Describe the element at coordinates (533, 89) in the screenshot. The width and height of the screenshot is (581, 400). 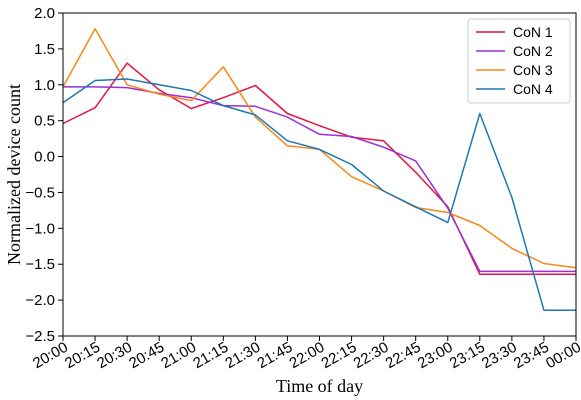
I see `legend-label: CoN 4` at that location.